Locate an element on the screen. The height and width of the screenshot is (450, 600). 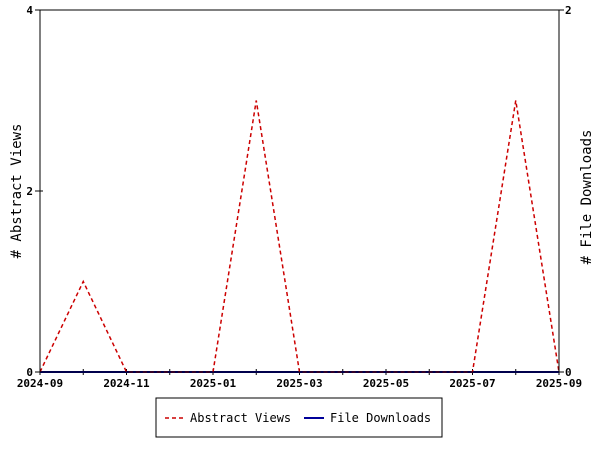
legend: Abstract Views File Downloads is located at coordinates (299, 417).